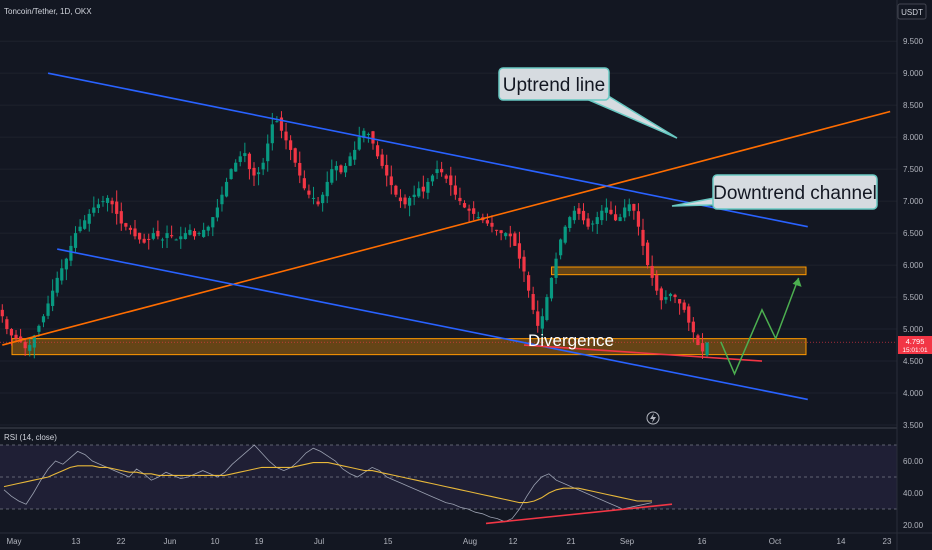  Describe the element at coordinates (571, 340) in the screenshot. I see `divergence-label: Divergence` at that location.